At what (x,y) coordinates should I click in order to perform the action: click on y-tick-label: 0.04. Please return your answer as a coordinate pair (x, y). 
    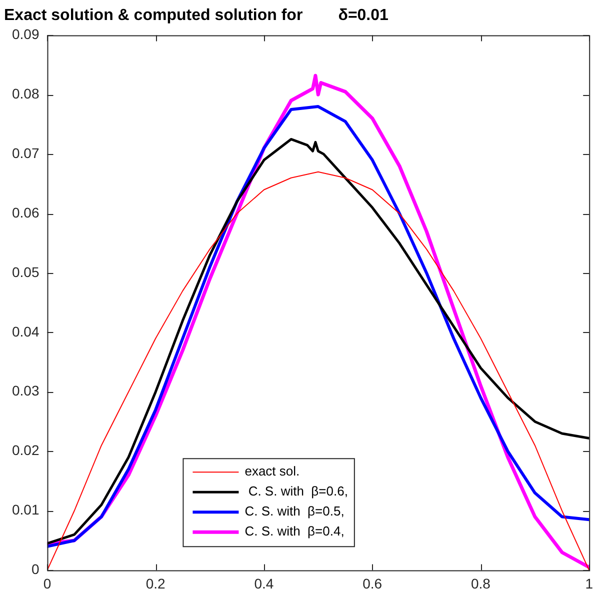
    Looking at the image, I should click on (26, 331).